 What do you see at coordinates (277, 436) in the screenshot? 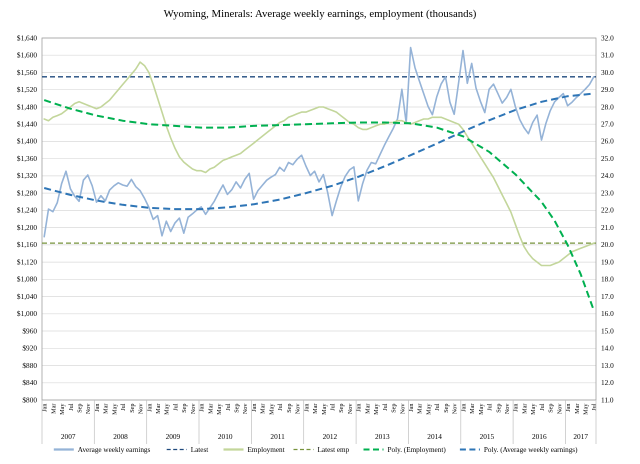
I see `year-label: 2011` at bounding box center [277, 436].